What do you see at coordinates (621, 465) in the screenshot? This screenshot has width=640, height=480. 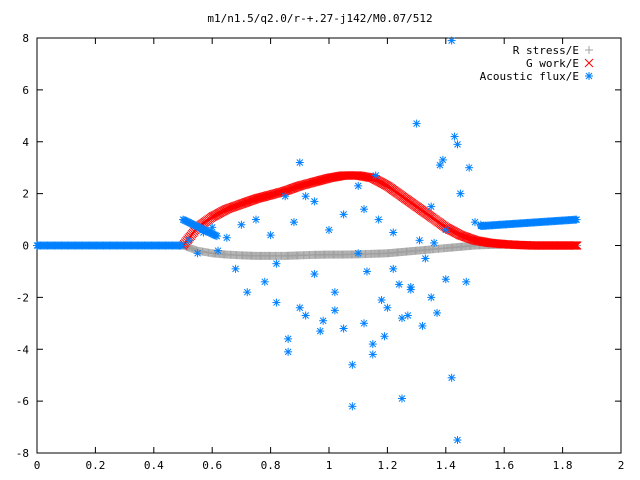 I see `x-tick-label: 2` at bounding box center [621, 465].